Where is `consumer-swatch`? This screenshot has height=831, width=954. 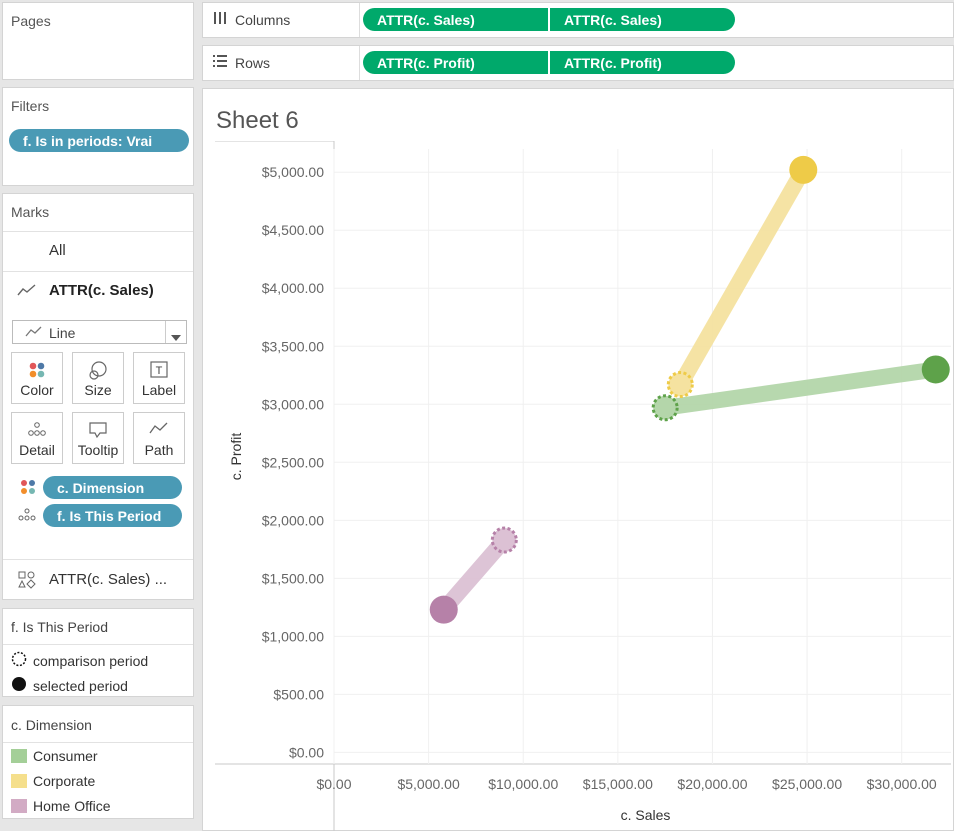 consumer-swatch is located at coordinates (19, 756).